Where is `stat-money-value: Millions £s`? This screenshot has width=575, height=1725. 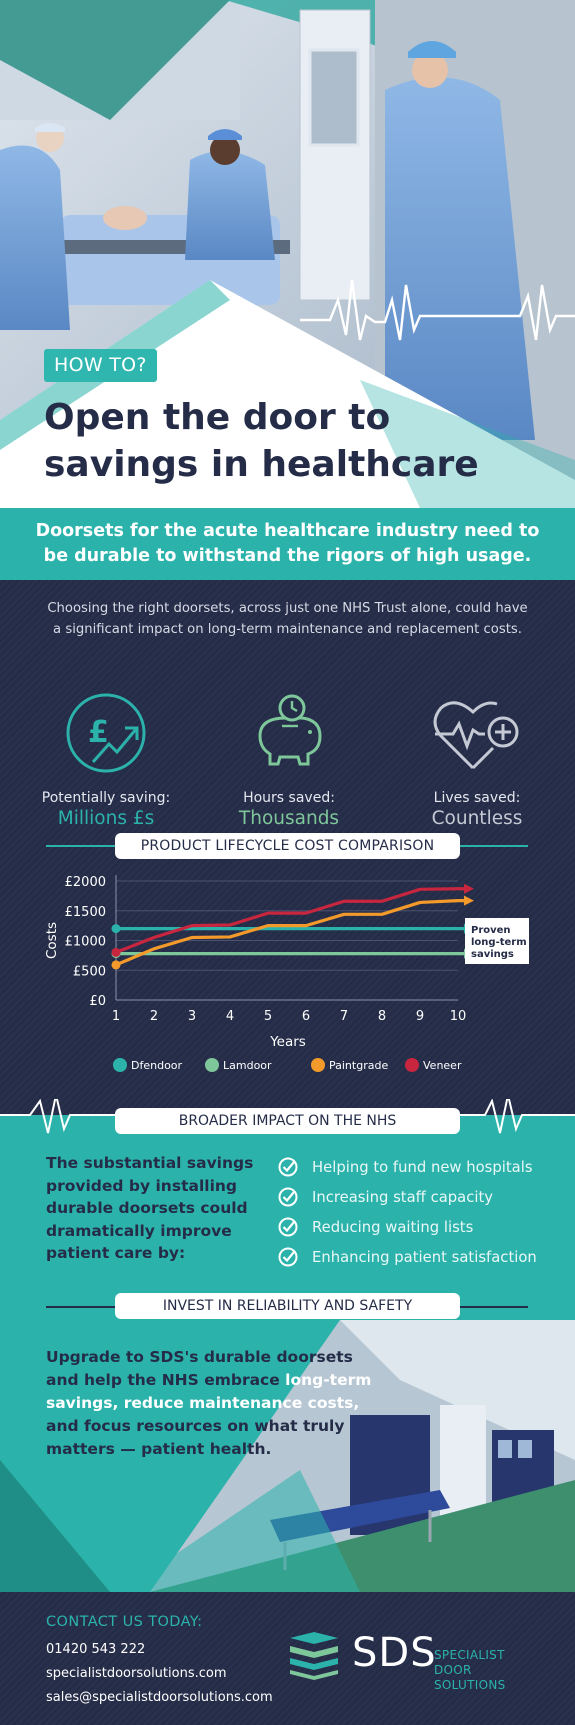
stat-money-value: Millions £s is located at coordinates (106, 818).